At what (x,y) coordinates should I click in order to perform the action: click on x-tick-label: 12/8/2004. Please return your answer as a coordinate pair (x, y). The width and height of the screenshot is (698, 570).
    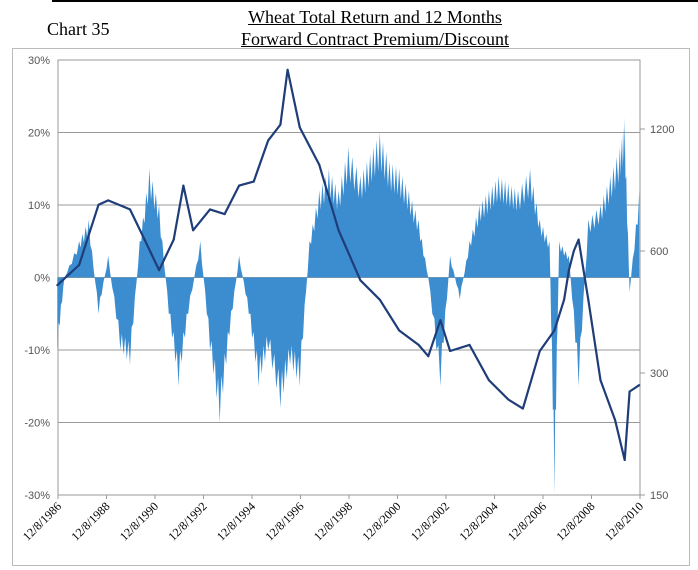
    Looking at the image, I should click on (478, 521).